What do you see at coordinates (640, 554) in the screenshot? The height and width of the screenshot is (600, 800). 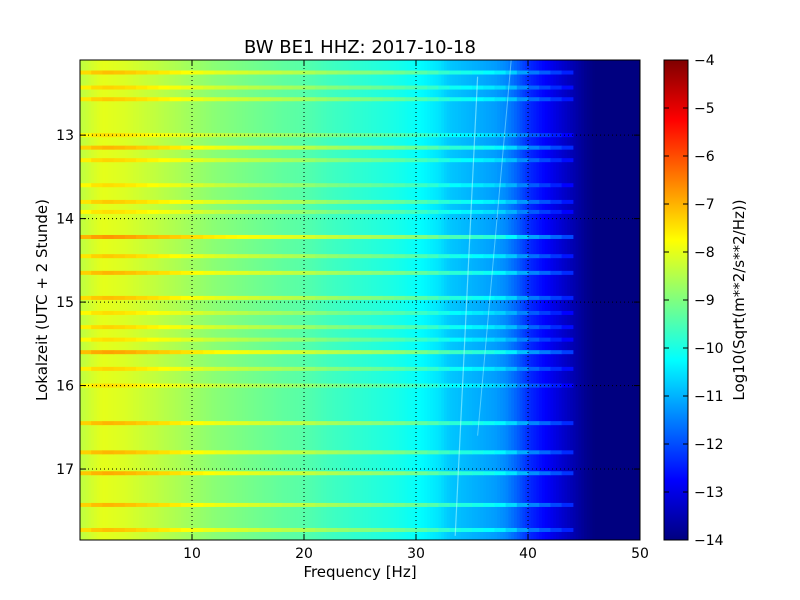 I see `x-tick-label: 50` at bounding box center [640, 554].